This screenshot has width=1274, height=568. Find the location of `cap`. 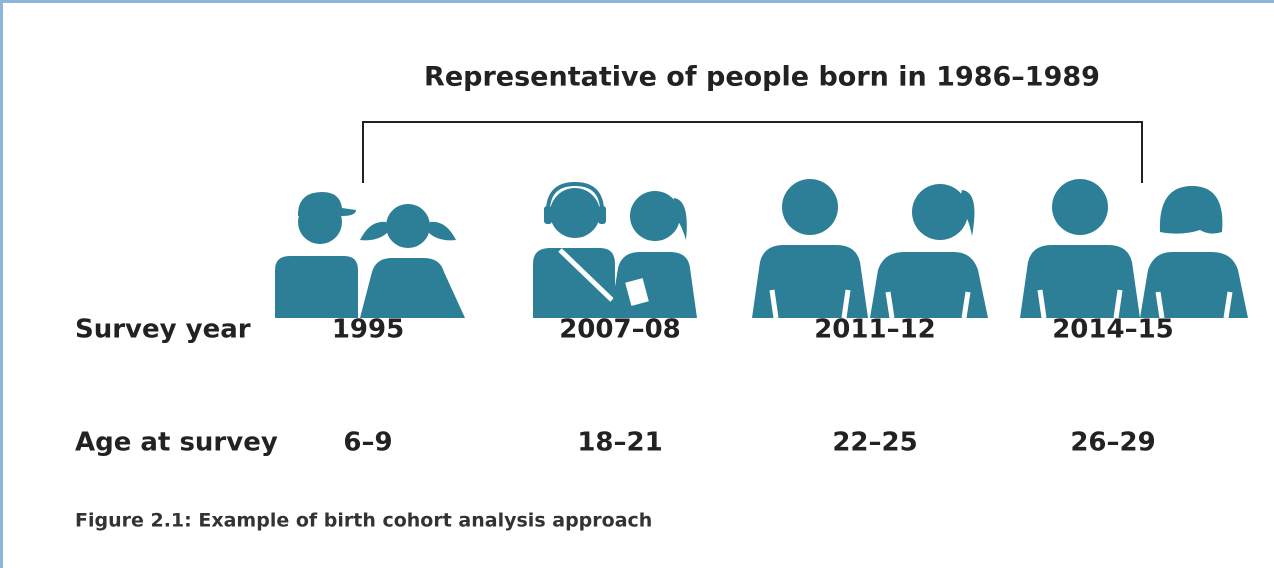

cap is located at coordinates (327, 204).